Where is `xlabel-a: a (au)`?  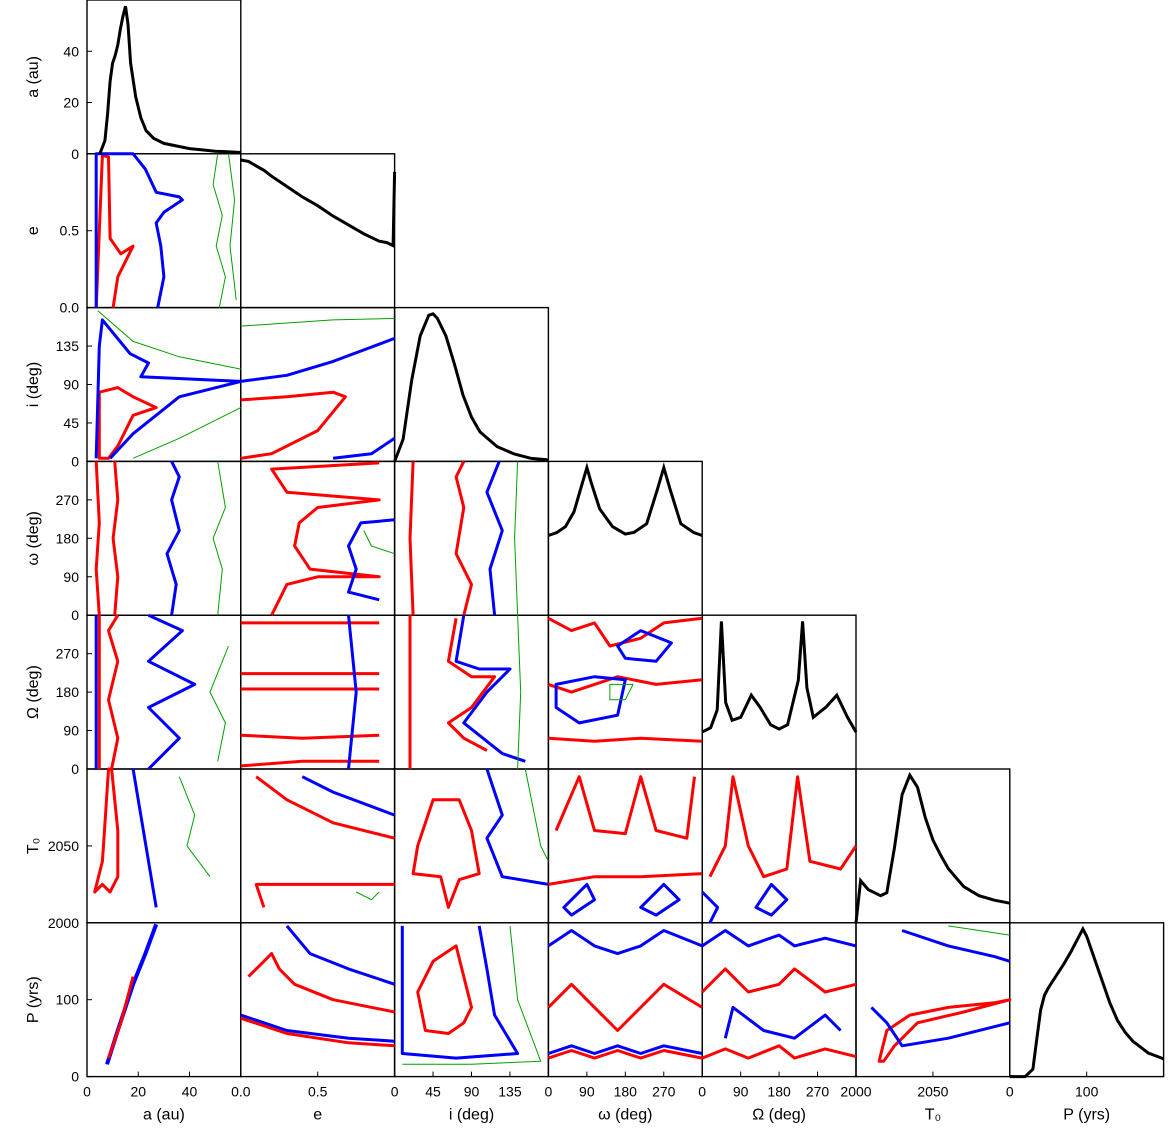 xlabel-a: a (au) is located at coordinates (164, 1115).